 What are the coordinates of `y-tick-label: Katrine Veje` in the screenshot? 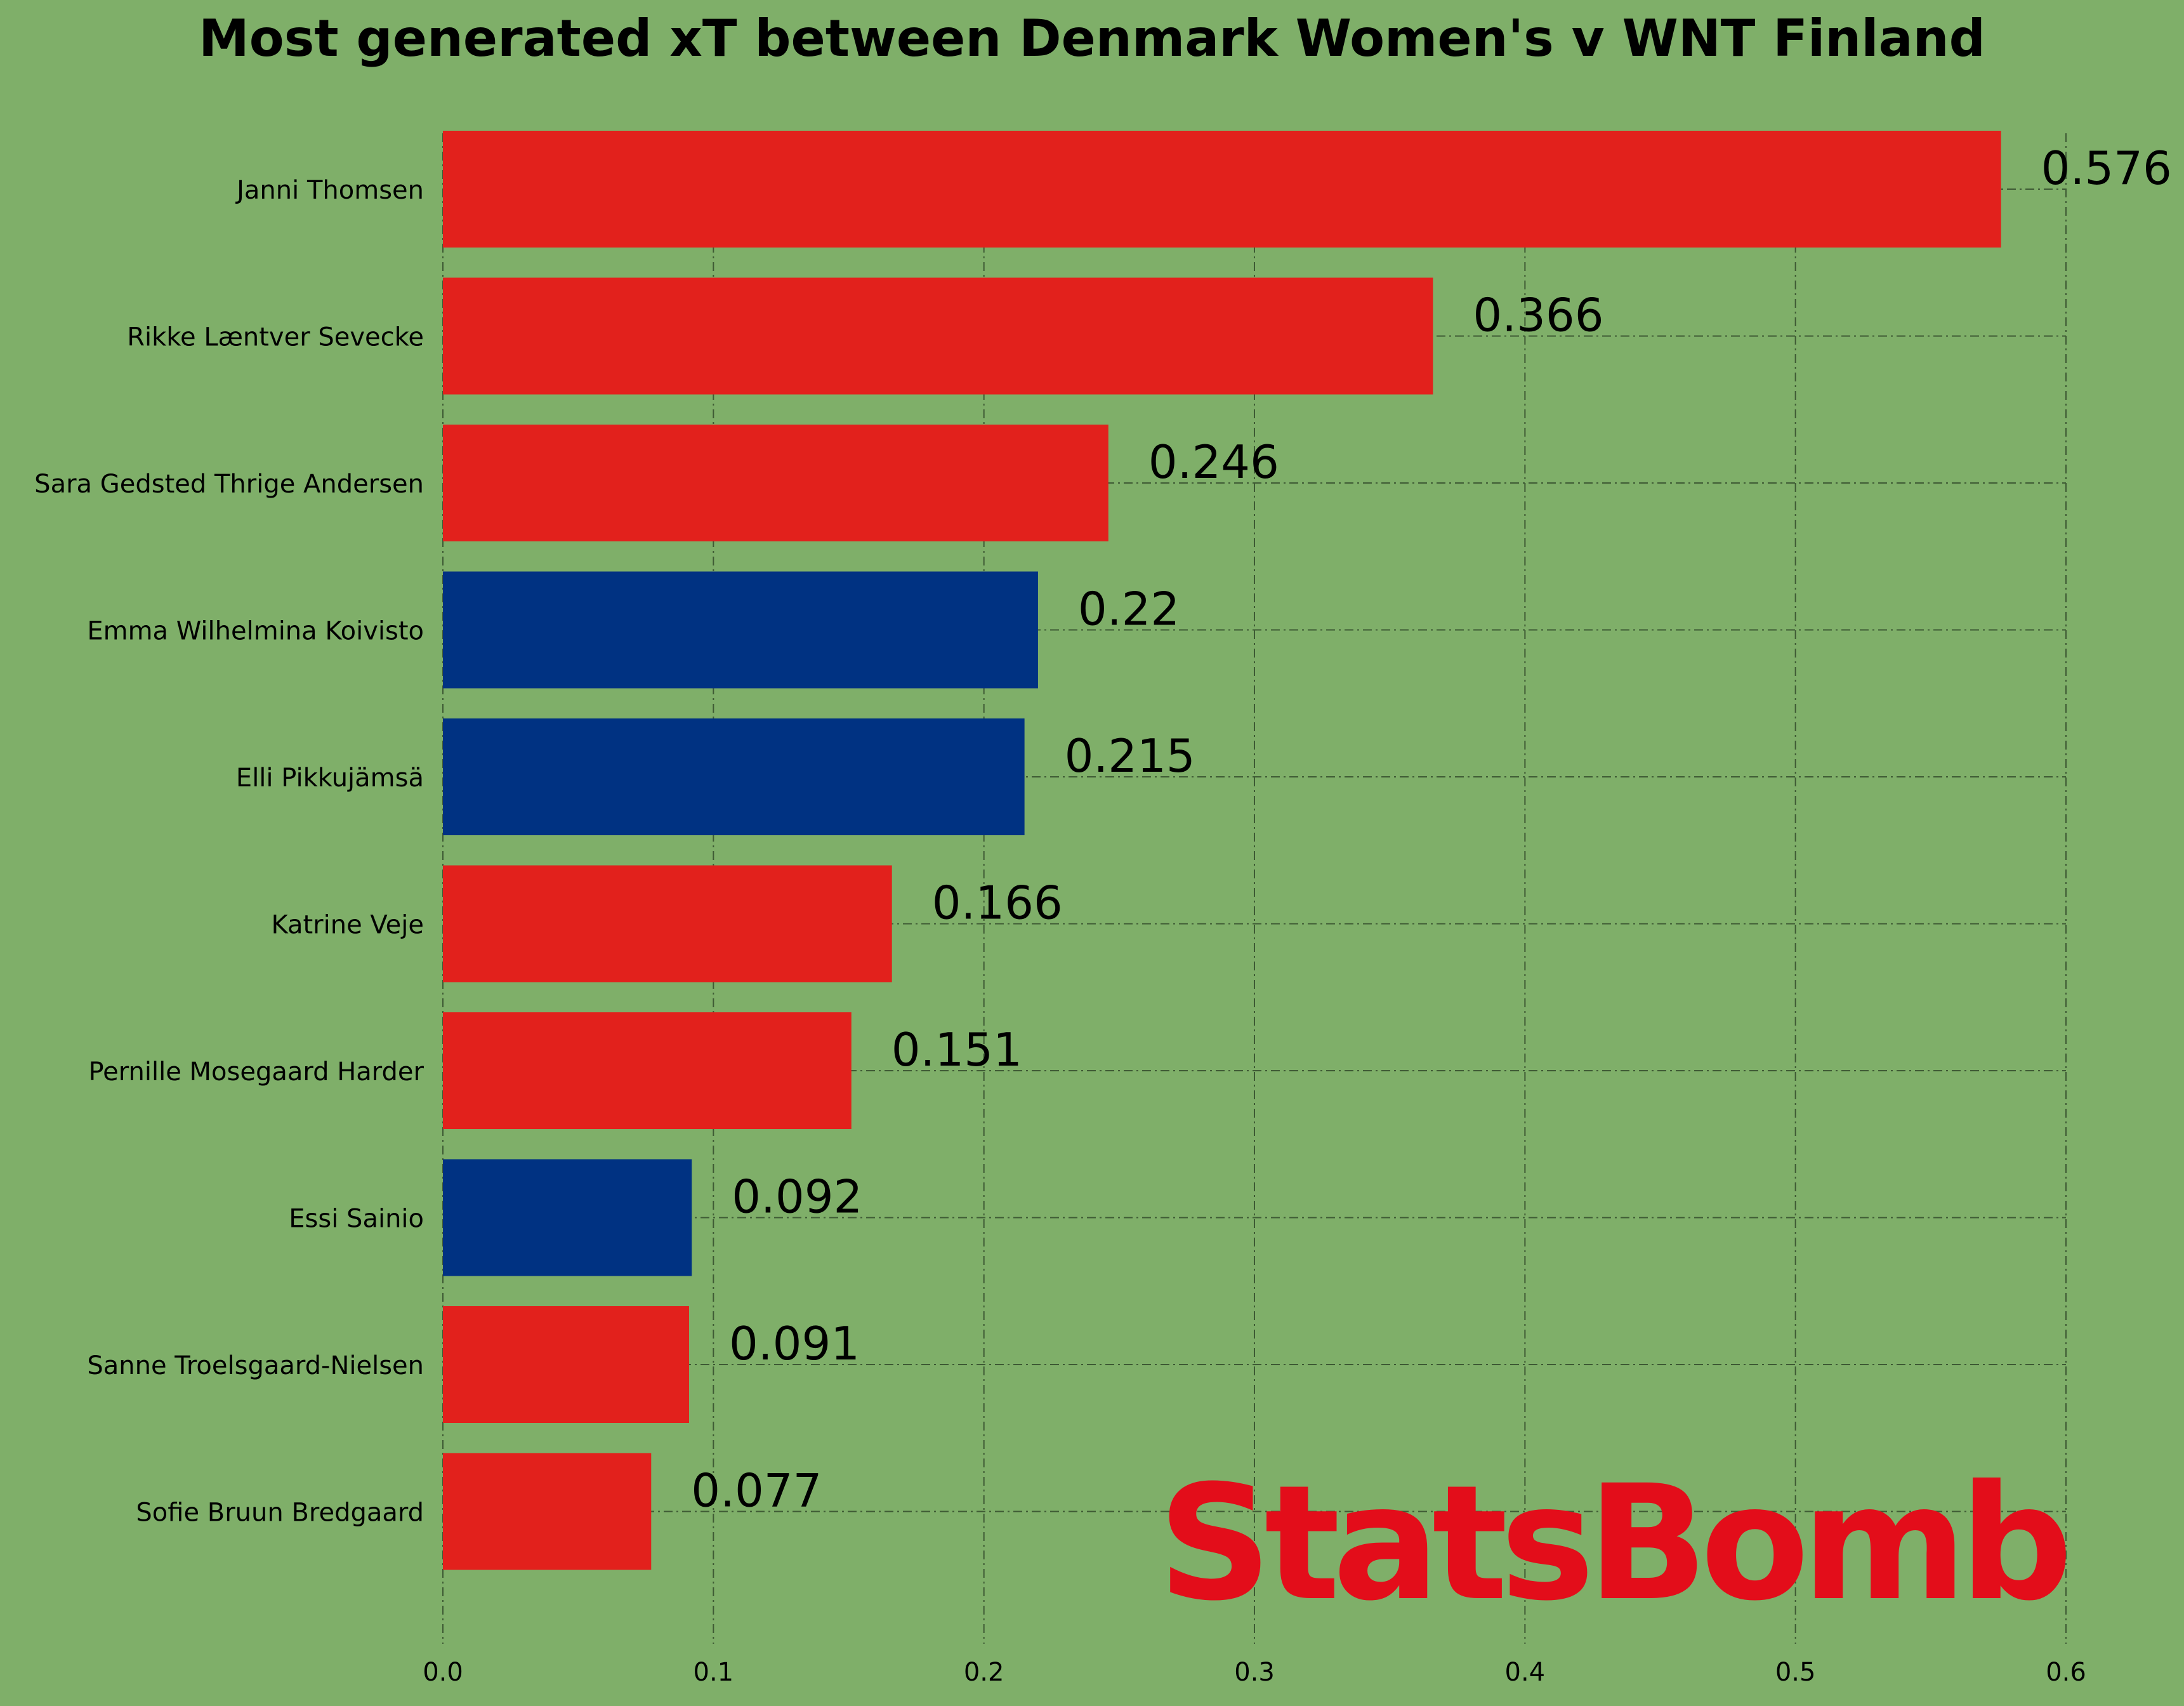 It's located at (347, 925).